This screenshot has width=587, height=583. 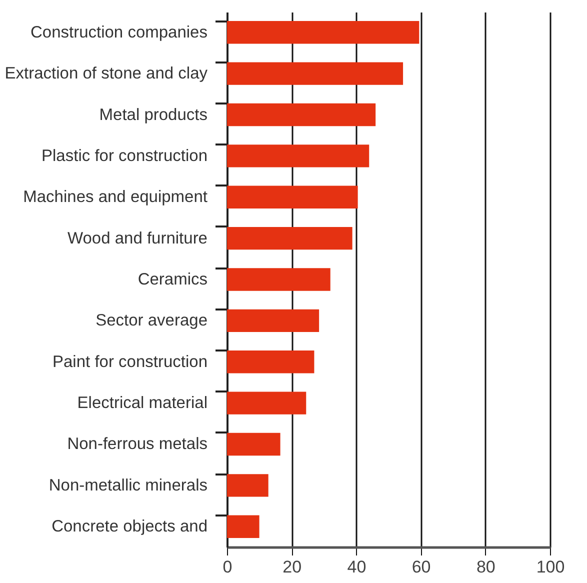 I want to click on y-tick-label: Wood and furniture, so click(x=137, y=238).